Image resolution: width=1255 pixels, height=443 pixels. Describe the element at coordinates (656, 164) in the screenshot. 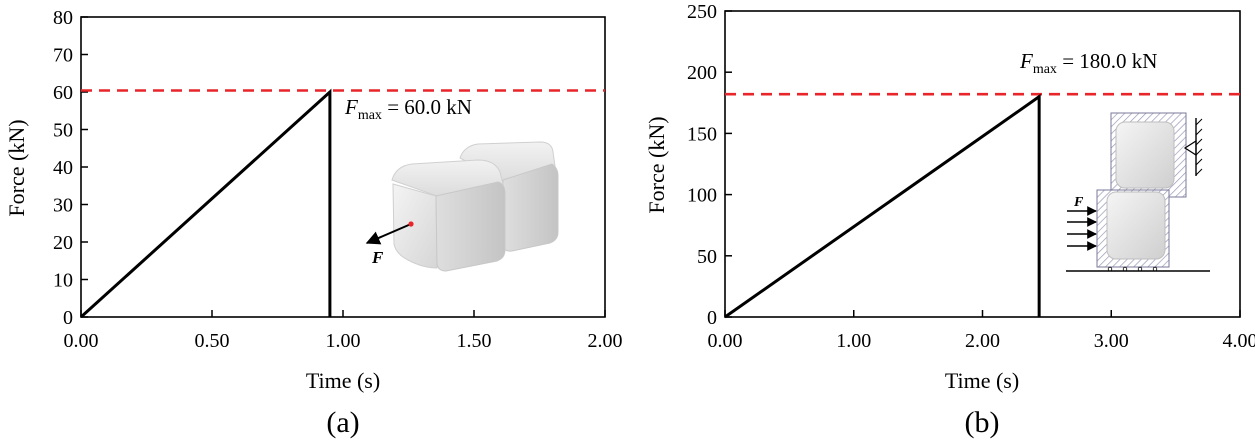

I see `y-axis-label-b: Force (kN)` at that location.